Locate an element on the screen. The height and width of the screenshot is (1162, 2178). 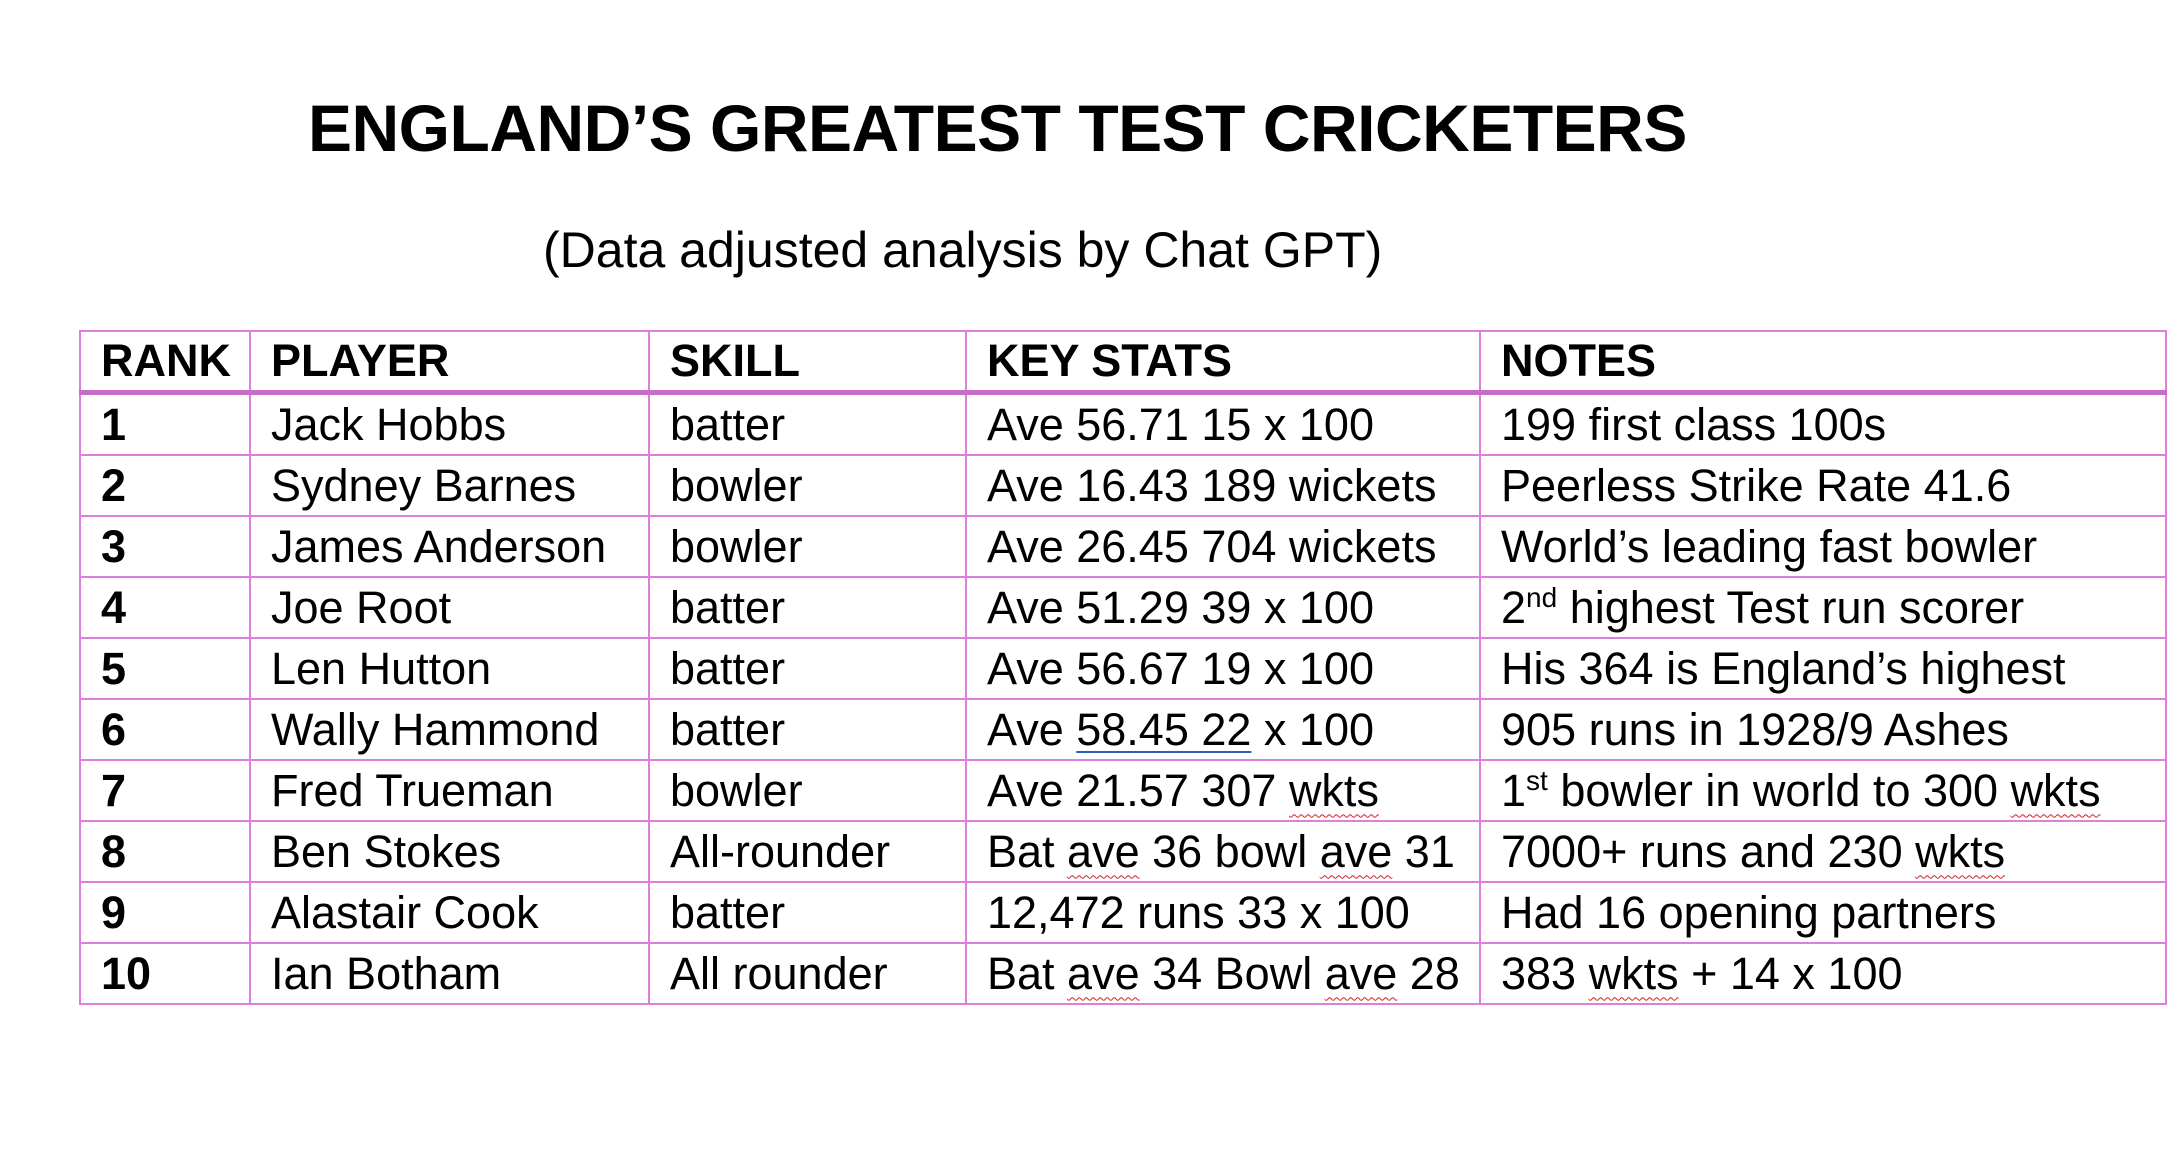
cell-text: World’s leading fast bowler is located at coordinates (1769, 546).